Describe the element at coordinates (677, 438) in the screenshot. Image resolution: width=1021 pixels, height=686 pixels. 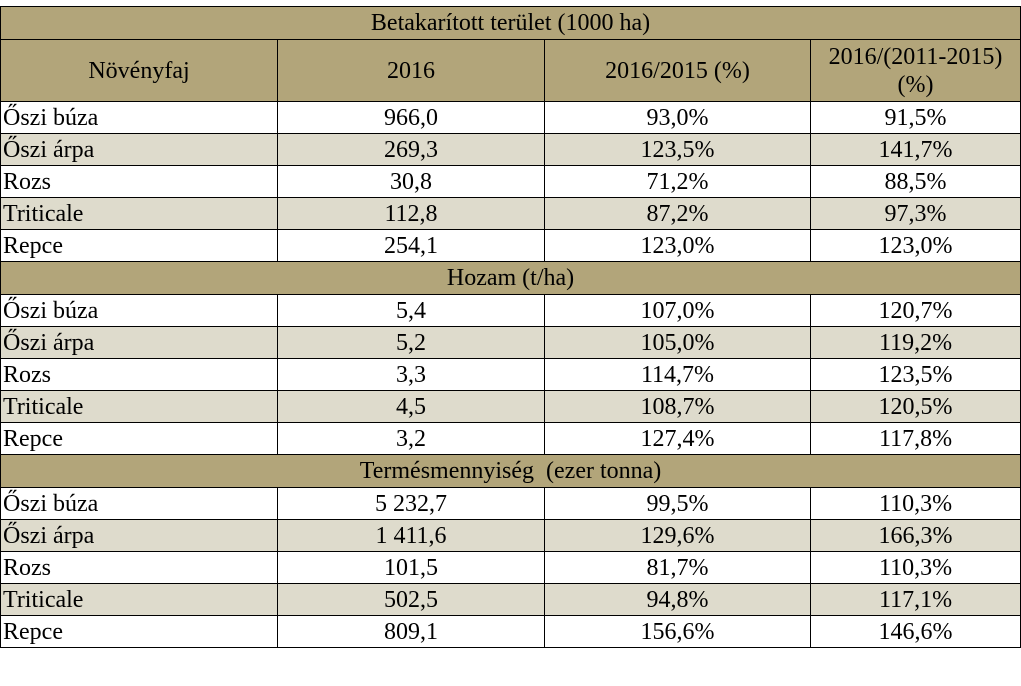
I see `cell-change-2015: 127,4%` at that location.